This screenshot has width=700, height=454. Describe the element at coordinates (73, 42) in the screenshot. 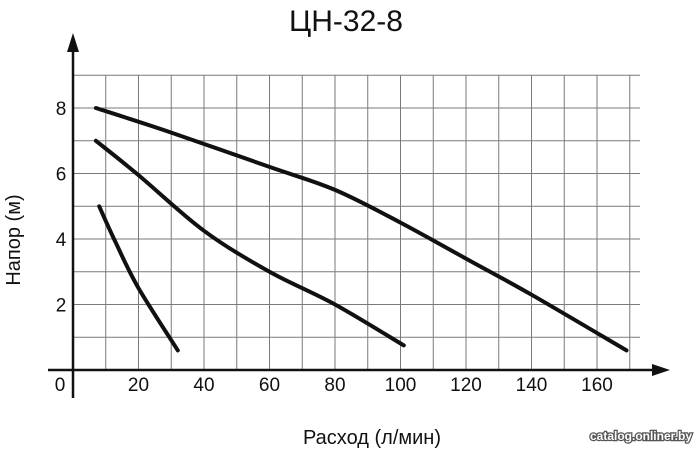

I see `y-axis-arrow` at that location.